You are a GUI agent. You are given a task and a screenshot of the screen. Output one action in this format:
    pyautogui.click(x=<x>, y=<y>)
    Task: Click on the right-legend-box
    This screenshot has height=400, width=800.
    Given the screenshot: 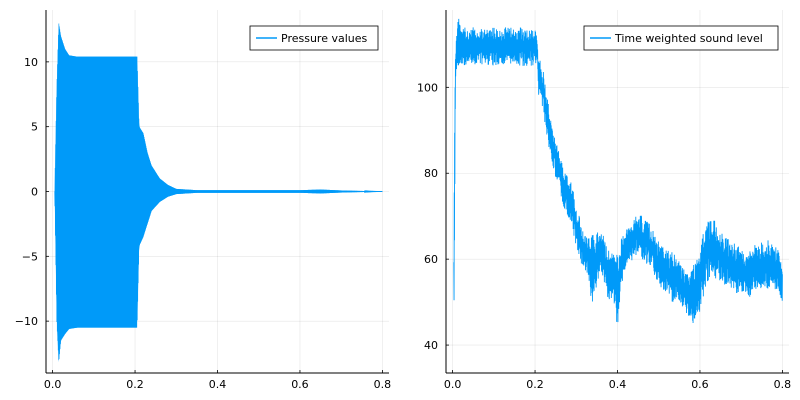 What is the action you would take?
    pyautogui.click(x=681, y=38)
    